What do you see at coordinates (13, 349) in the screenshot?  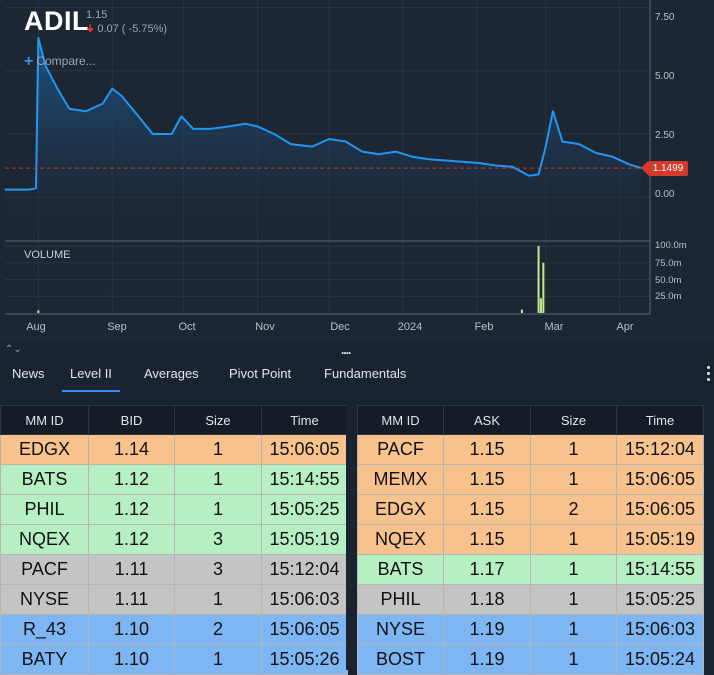 I see `chevron-up-down-icon: ⌃⌄` at bounding box center [13, 349].